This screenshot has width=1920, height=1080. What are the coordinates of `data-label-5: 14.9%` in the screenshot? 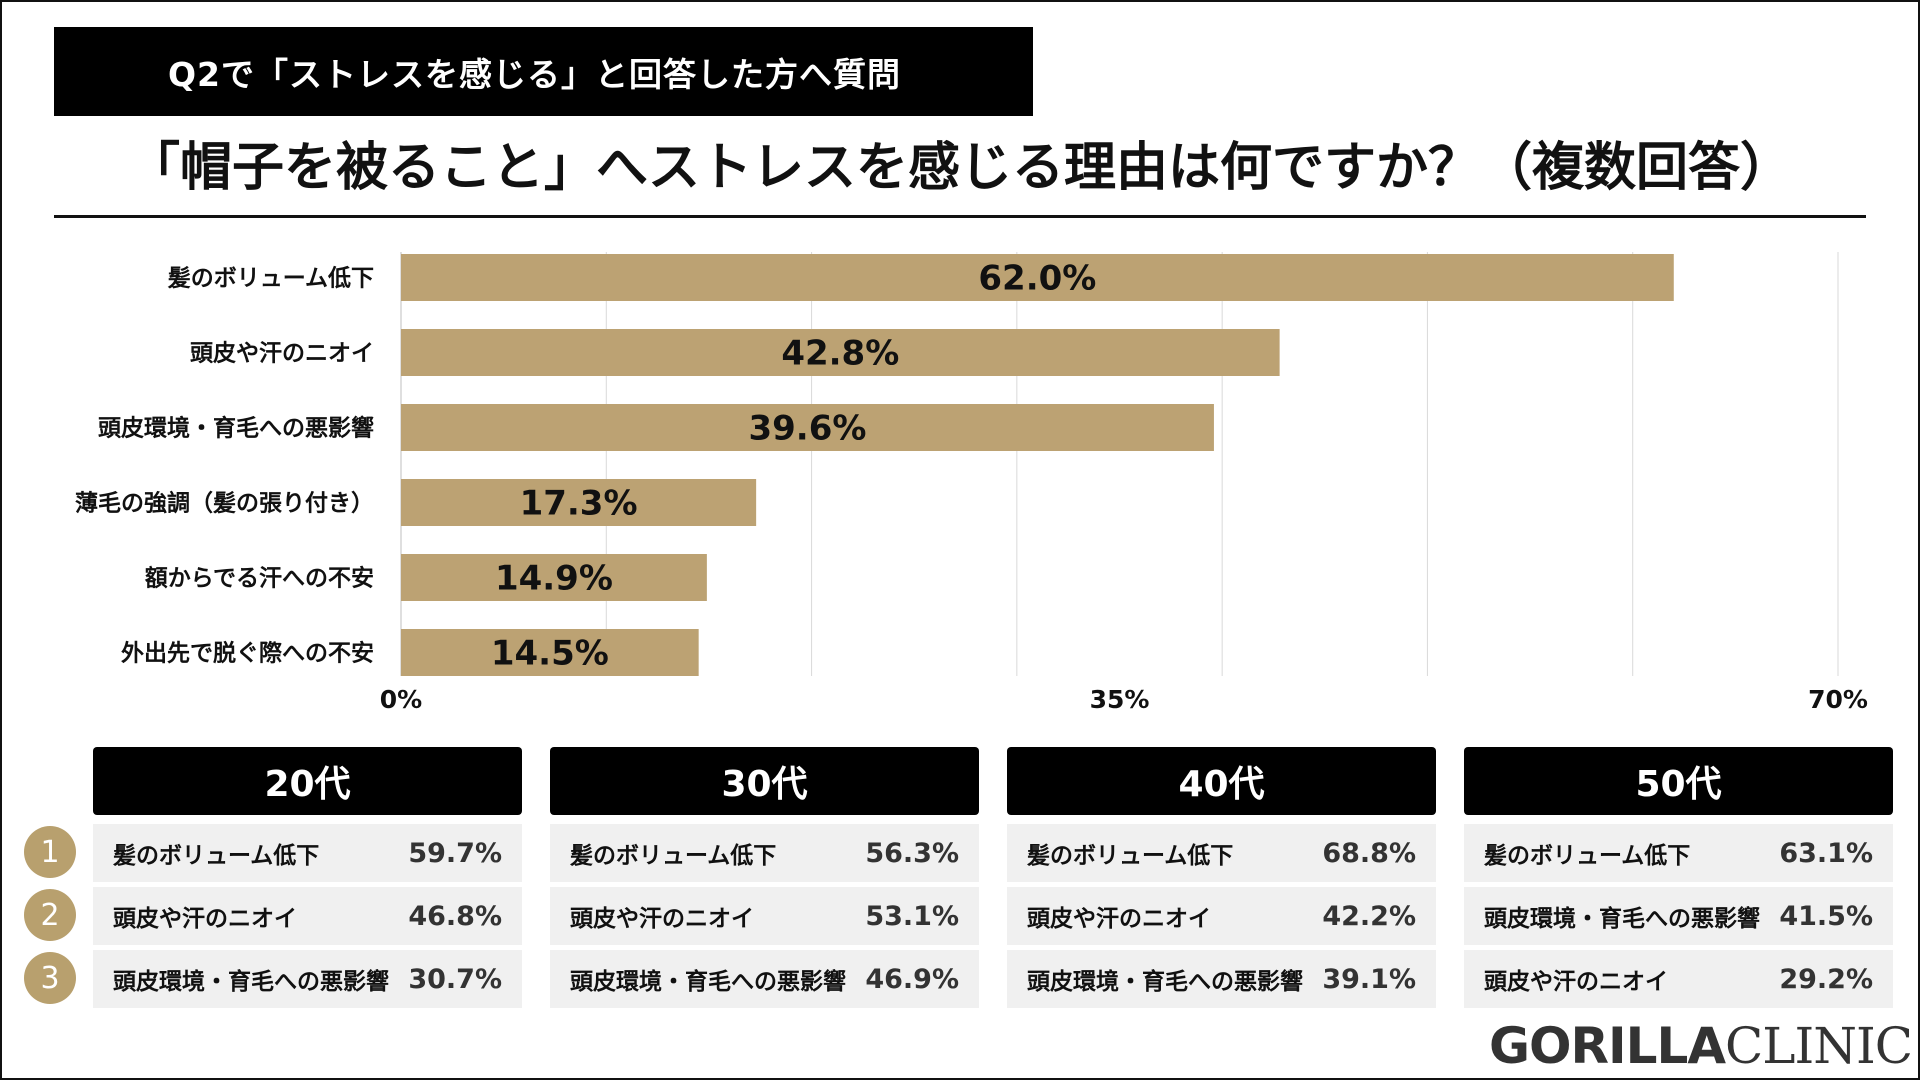 It's located at (554, 579).